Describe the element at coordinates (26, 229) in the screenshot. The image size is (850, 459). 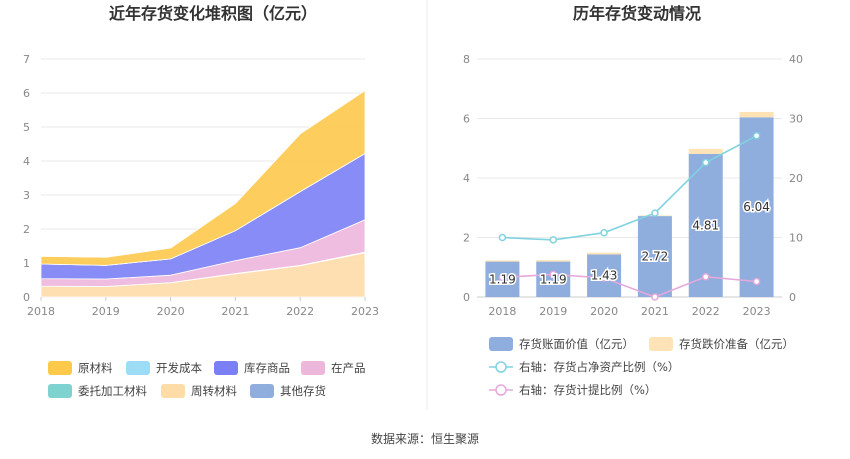
I see `left-y-tick: 2` at that location.